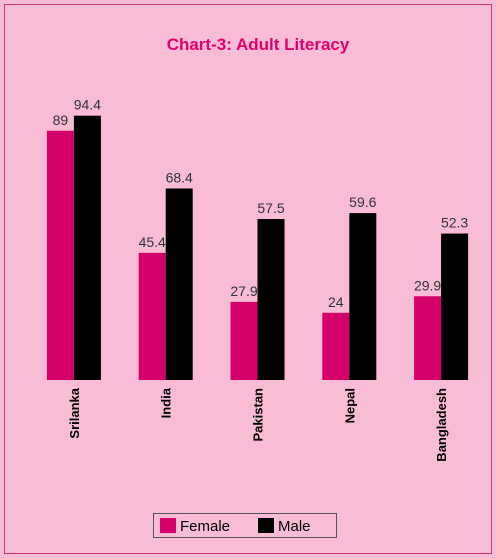 This screenshot has width=496, height=558. What do you see at coordinates (87, 105) in the screenshot?
I see `data-label: 94.4` at bounding box center [87, 105].